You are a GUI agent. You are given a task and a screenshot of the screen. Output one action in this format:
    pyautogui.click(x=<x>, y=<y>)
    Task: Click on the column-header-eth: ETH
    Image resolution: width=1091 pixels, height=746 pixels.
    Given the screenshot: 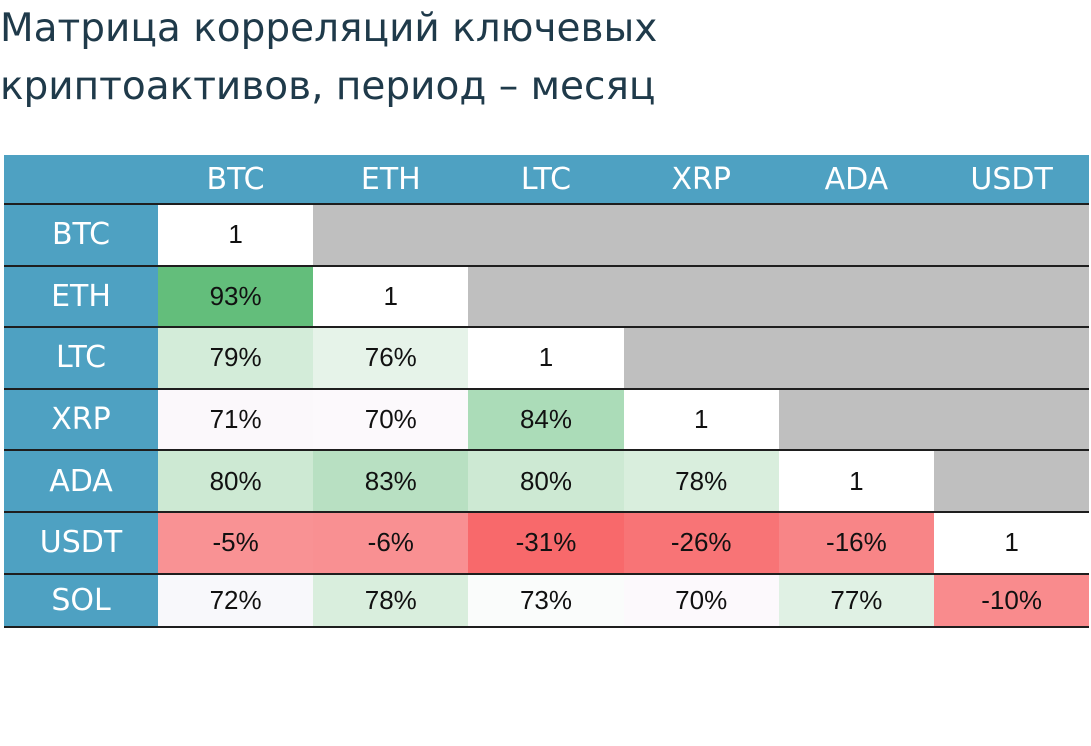 What is the action you would take?
    pyautogui.click(x=391, y=179)
    